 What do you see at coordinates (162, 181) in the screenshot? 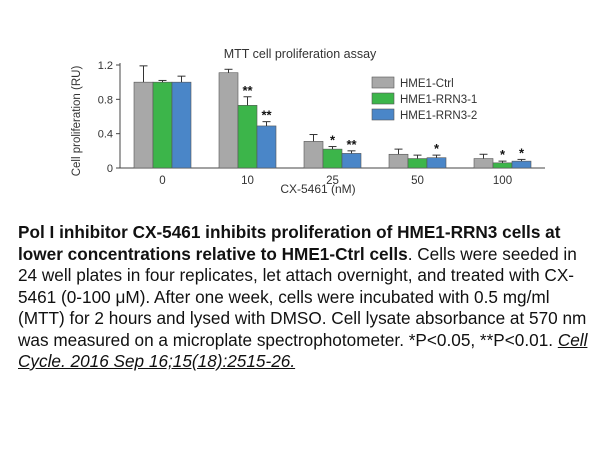
I see `x-tick-label: 0` at bounding box center [162, 181].